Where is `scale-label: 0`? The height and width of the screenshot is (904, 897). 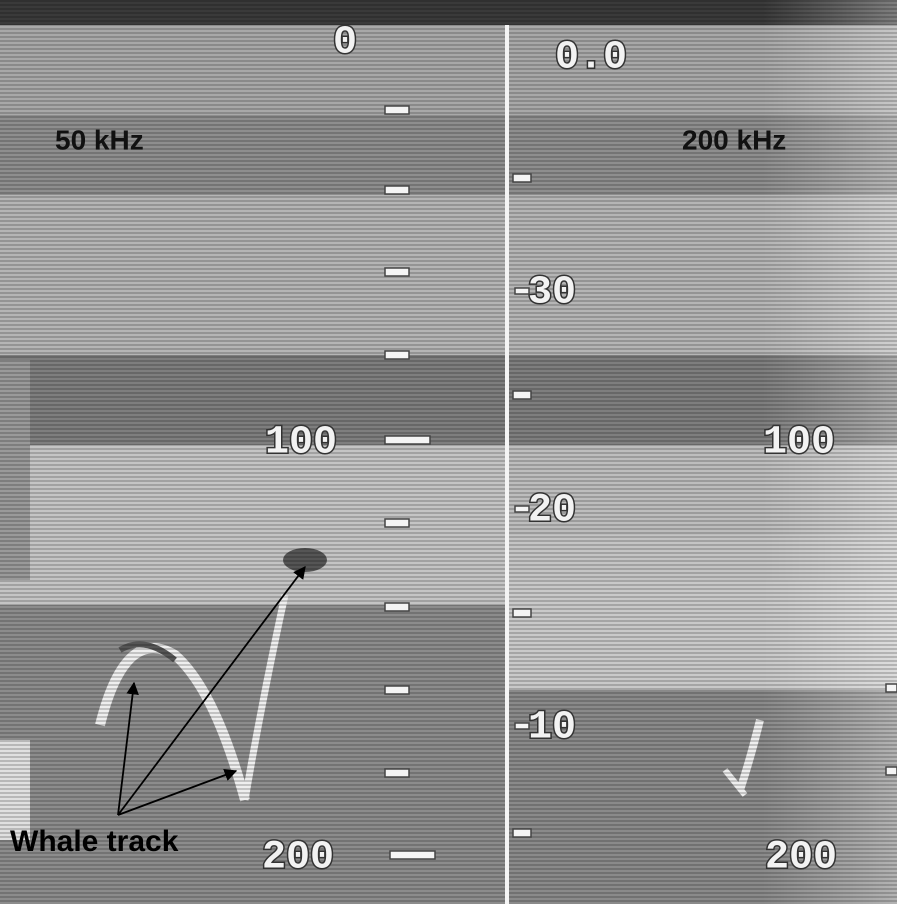 scale-label: 0 is located at coordinates (345, 43).